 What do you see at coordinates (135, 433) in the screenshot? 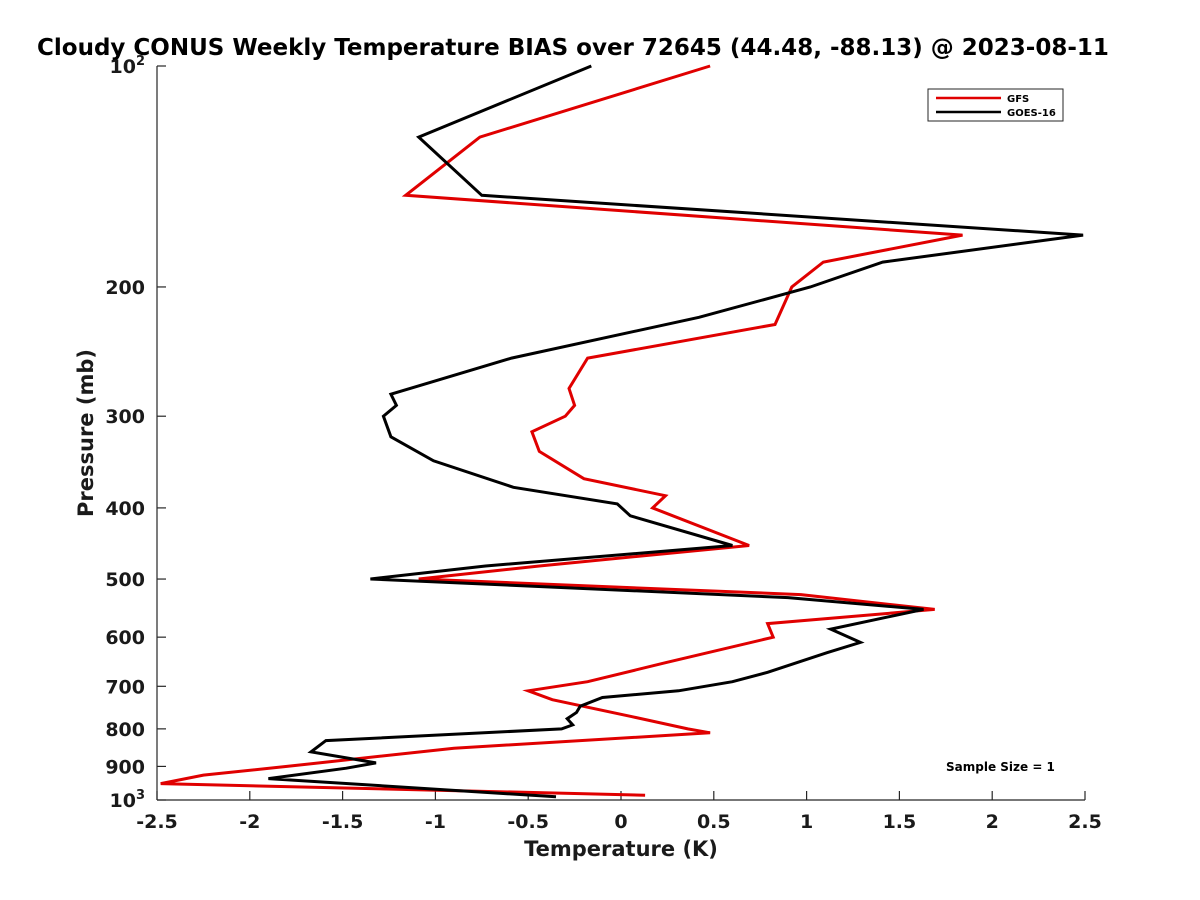
I see `y-ticks: 10² 200 300 400 500 600 700 800 900 10³` at bounding box center [135, 433].